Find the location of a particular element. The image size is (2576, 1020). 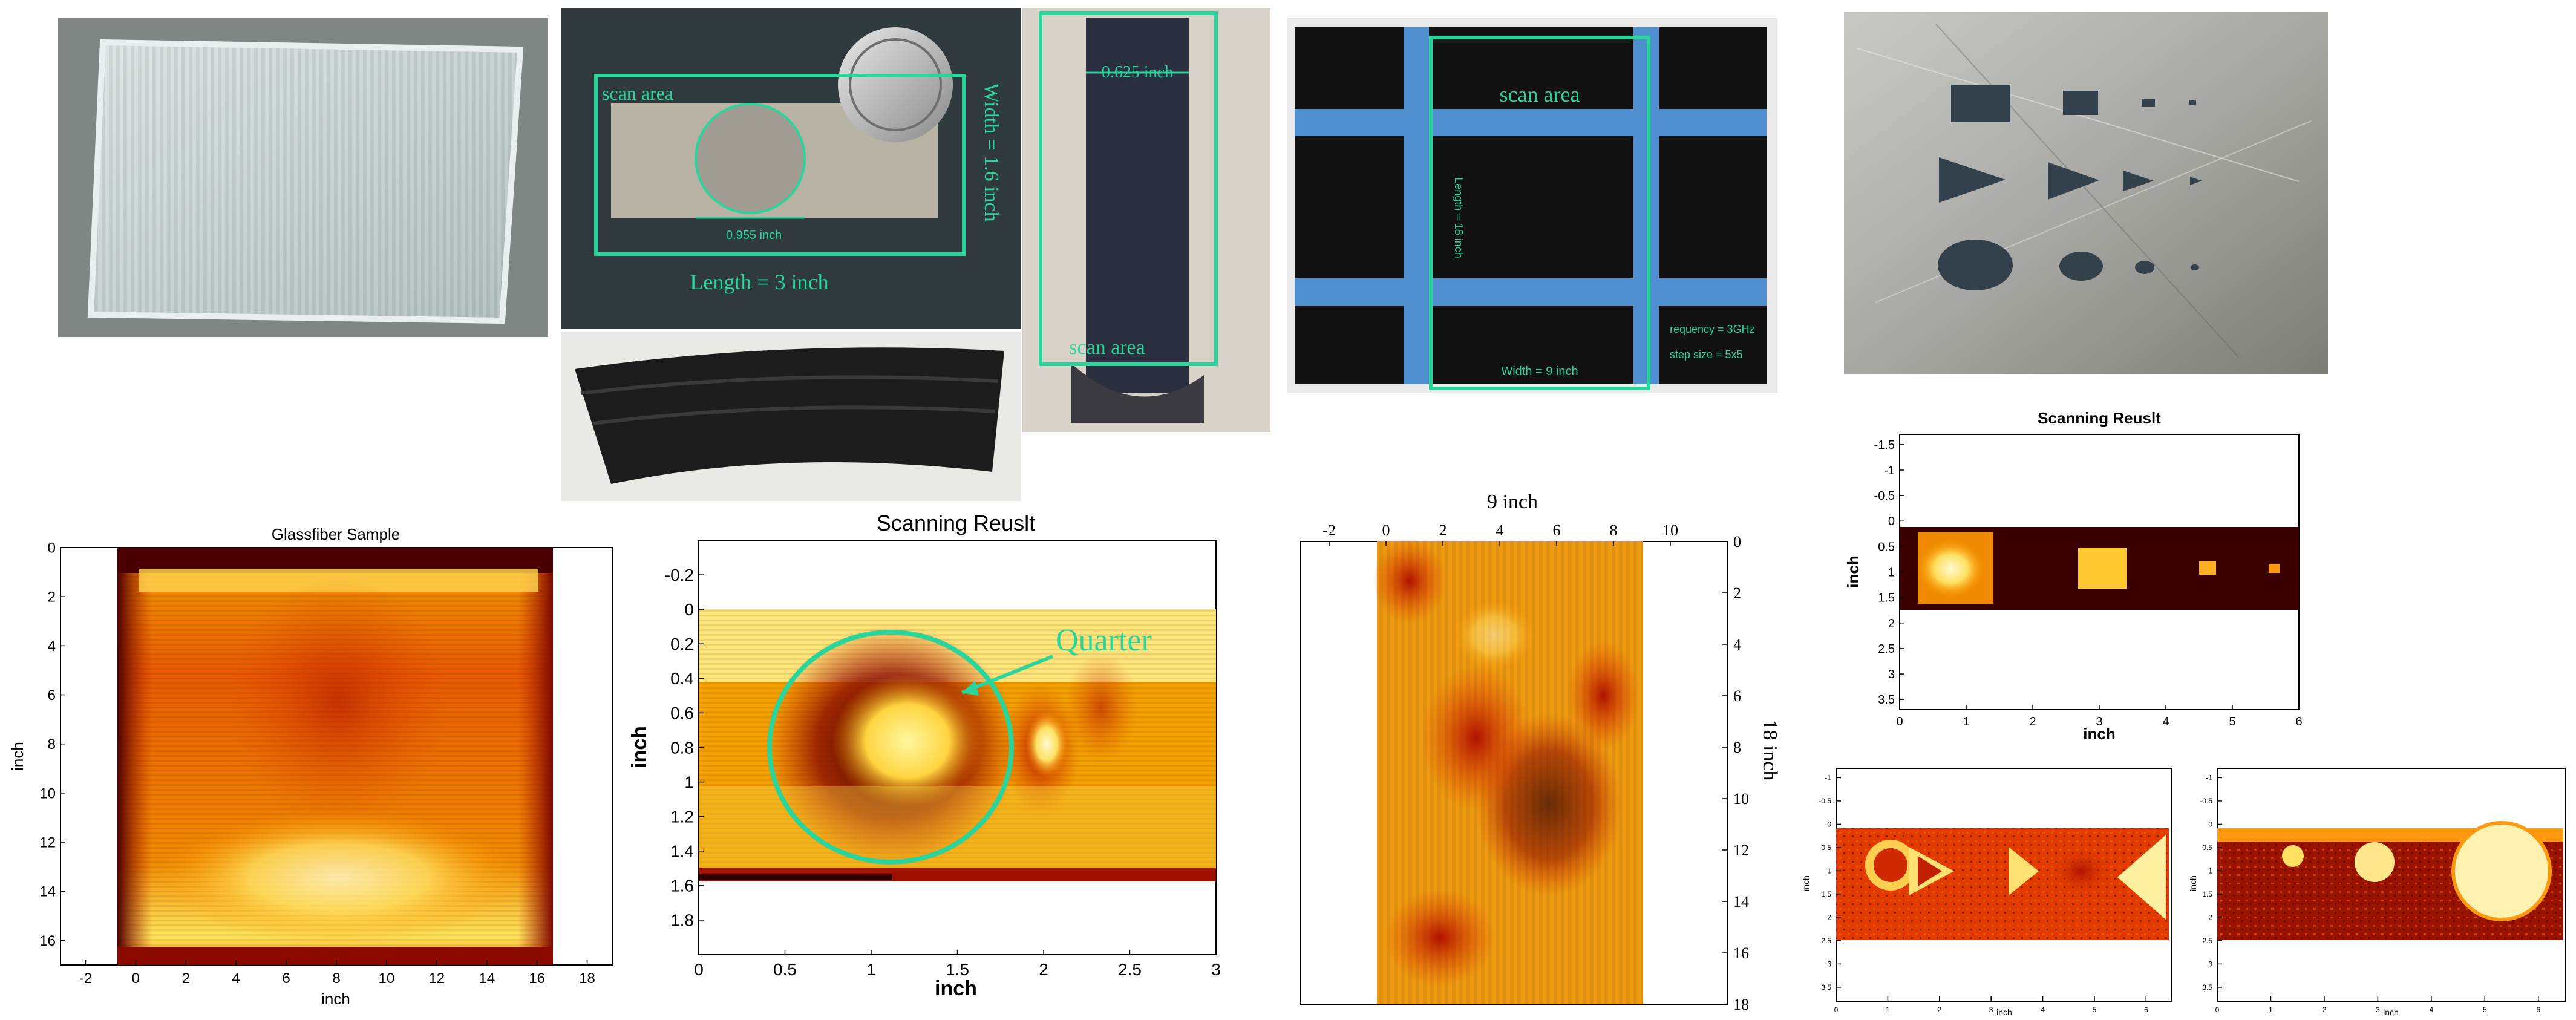

x-tick-label: 8 is located at coordinates (336, 978).